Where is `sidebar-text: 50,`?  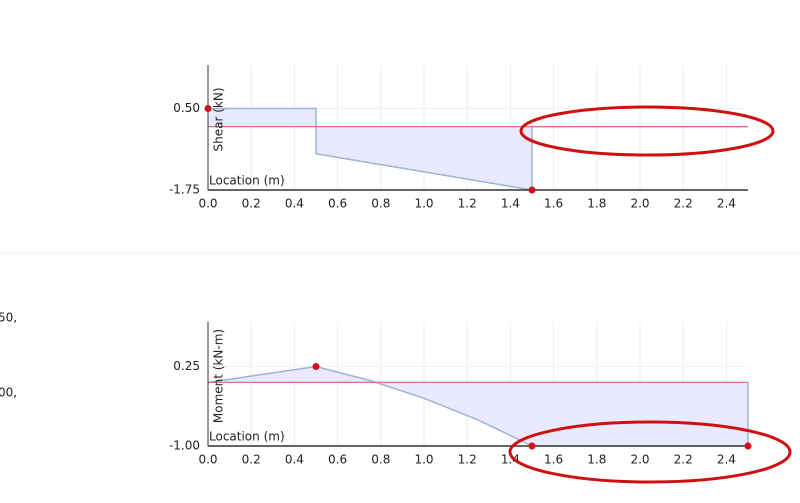
sidebar-text: 50, is located at coordinates (8, 318).